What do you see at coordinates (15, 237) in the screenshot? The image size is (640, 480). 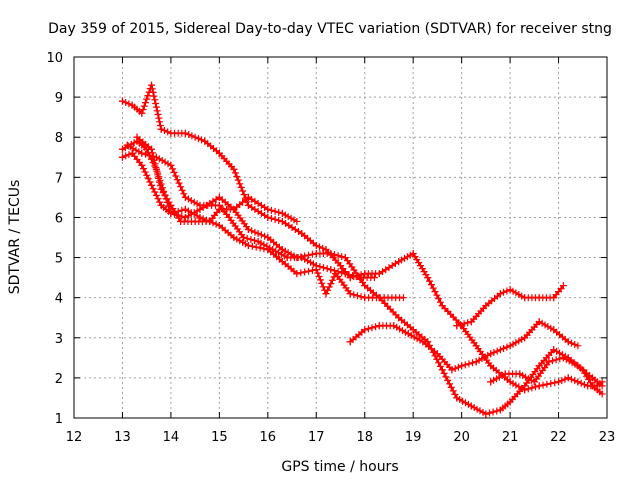 I see `y-axis-title: SDTVAR / TECUs` at bounding box center [15, 237].